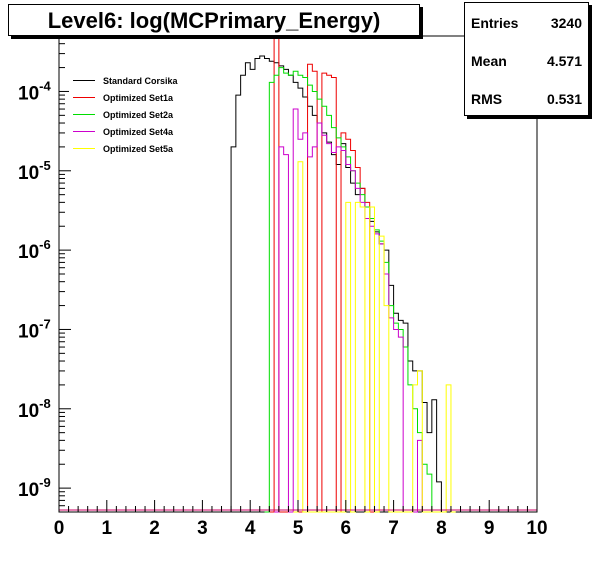 This screenshot has height=572, width=596. Describe the element at coordinates (536, 528) in the screenshot. I see `x-tick-label: 10` at that location.